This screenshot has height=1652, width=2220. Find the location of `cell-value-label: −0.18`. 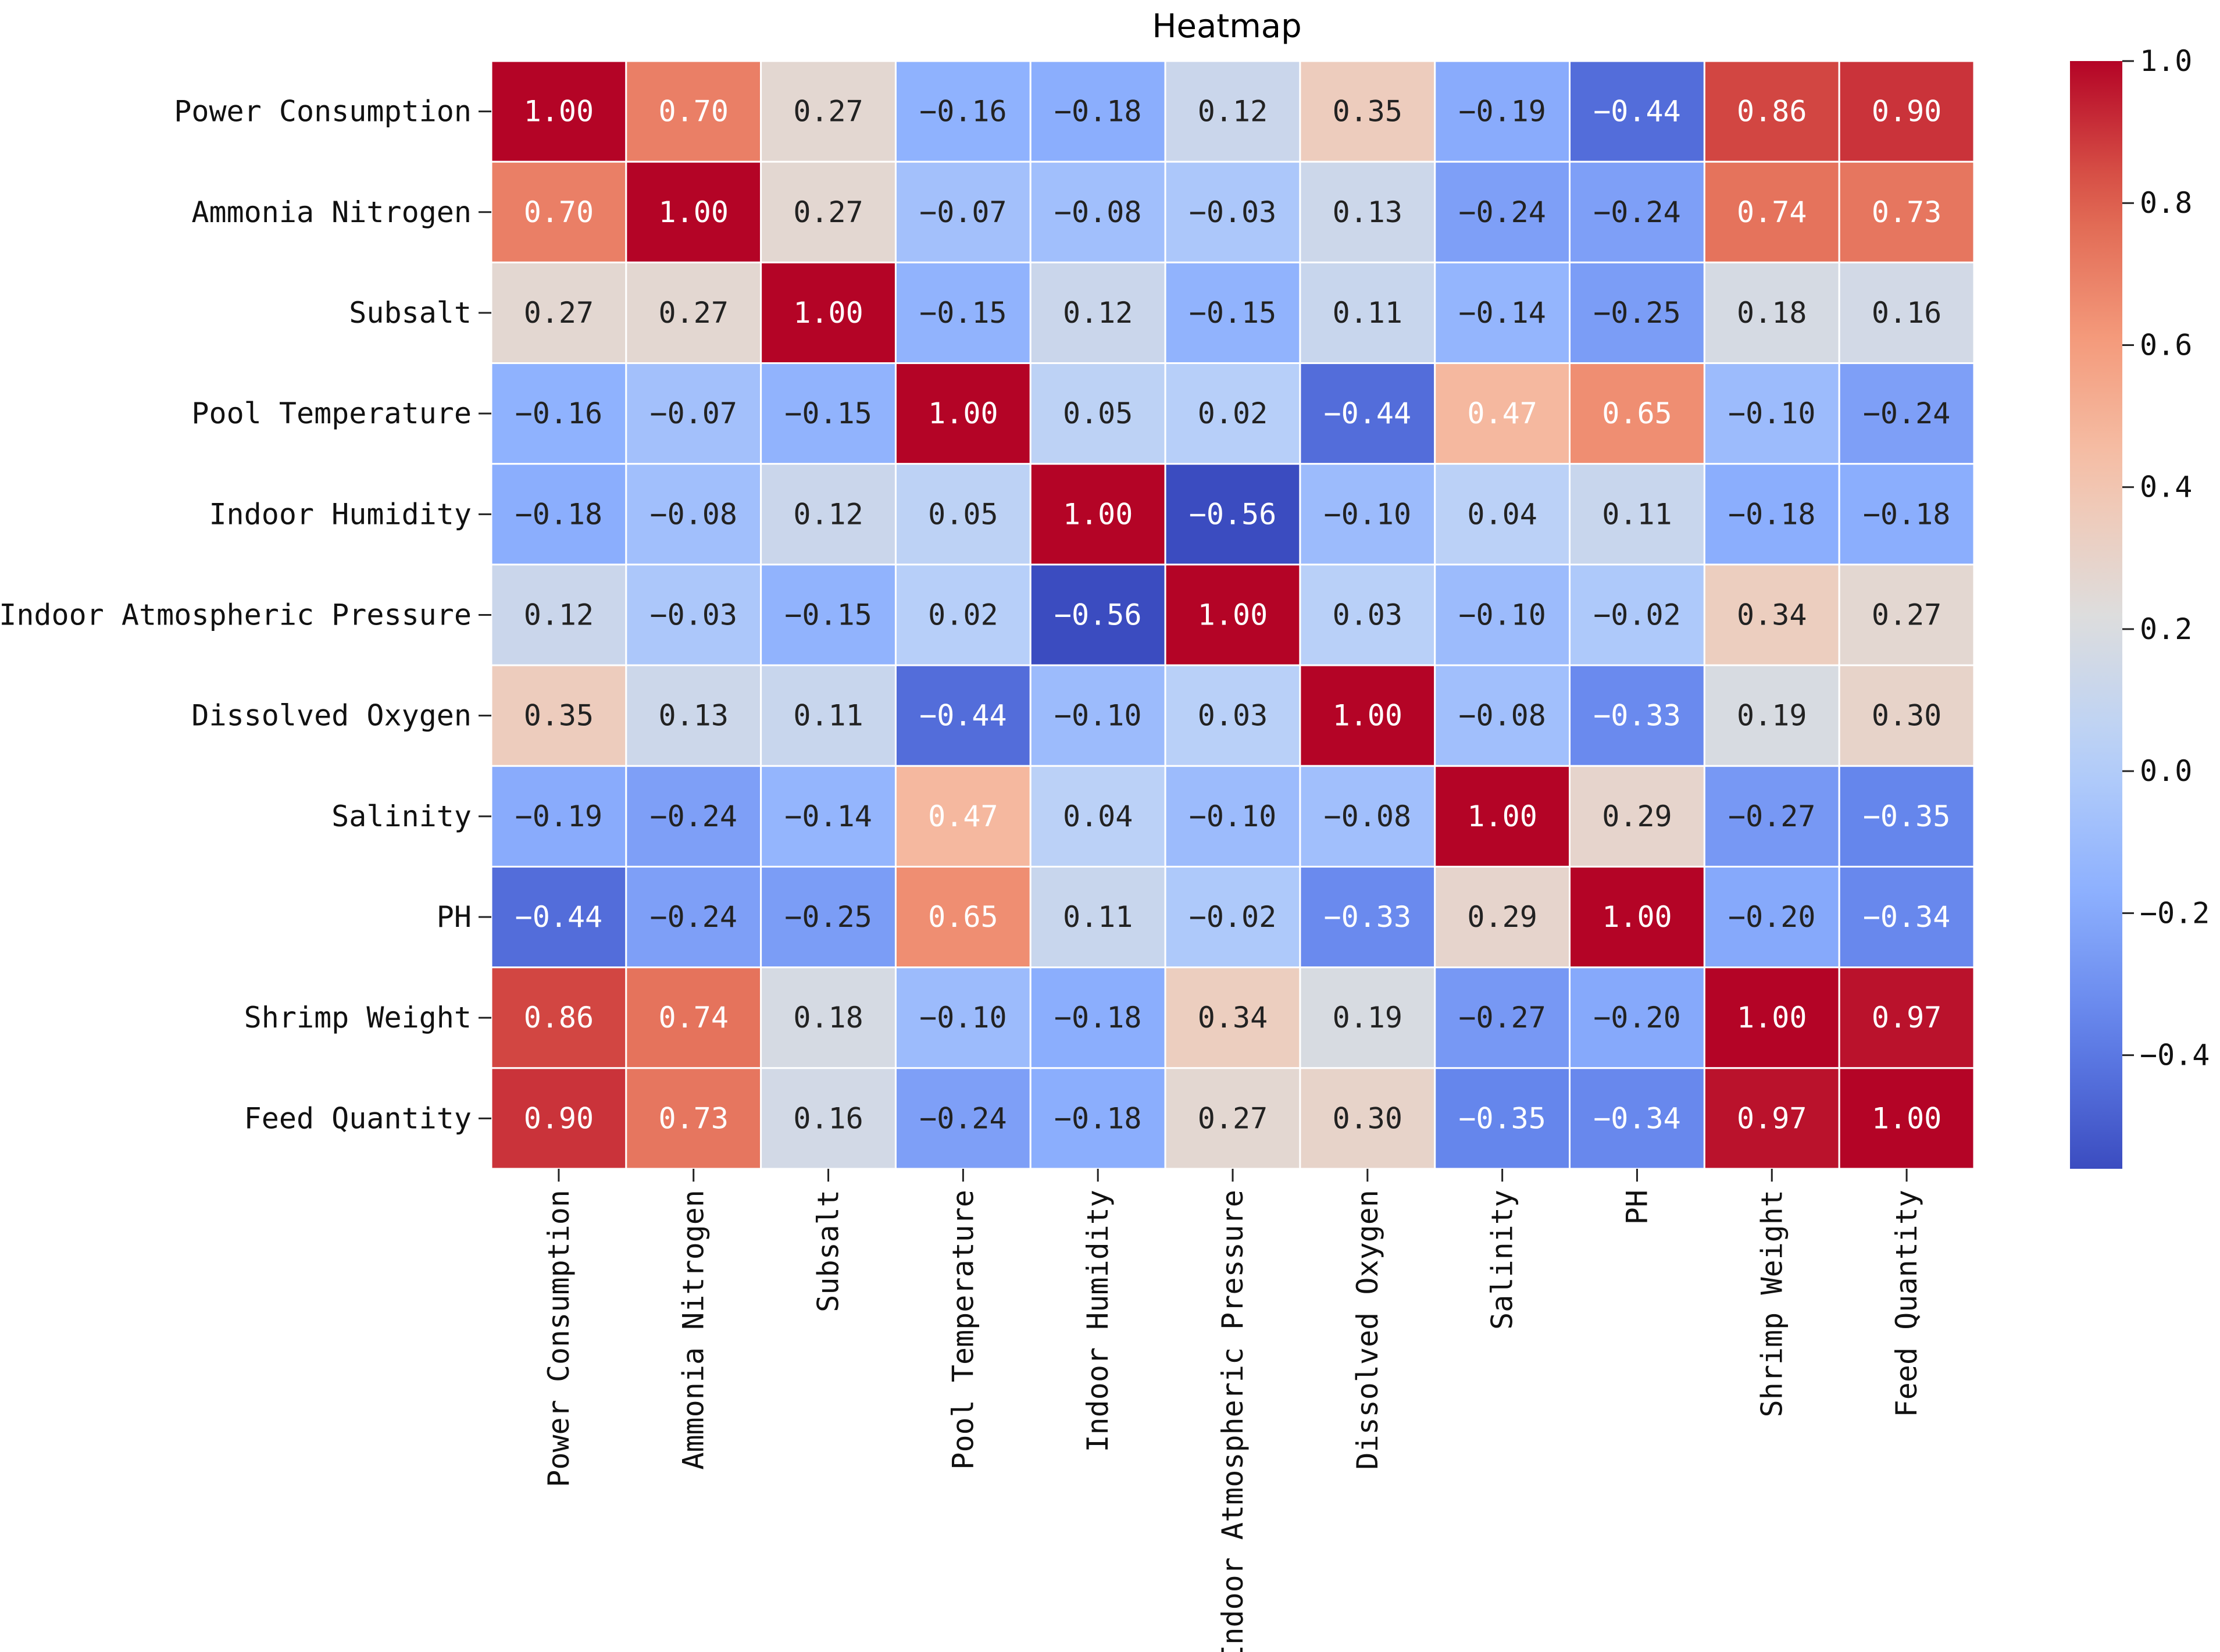

cell-value-label: −0.18 is located at coordinates (1098, 1017).